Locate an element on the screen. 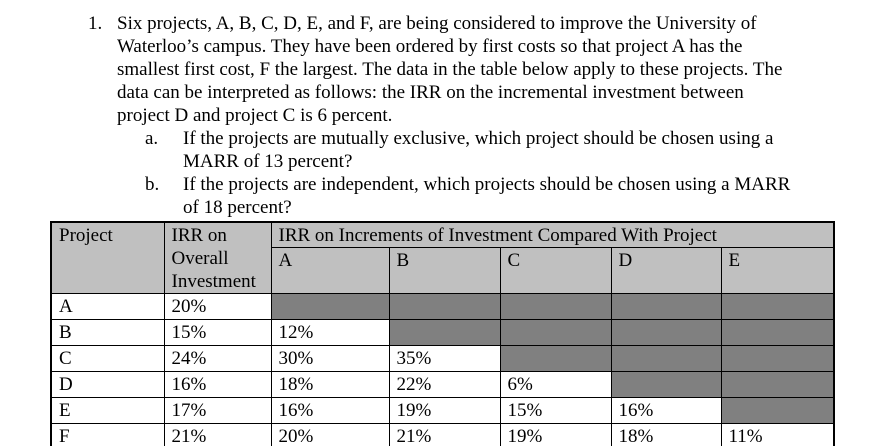 Image resolution: width=888 pixels, height=446 pixels. increment-irr-cell: 30% is located at coordinates (330, 358).